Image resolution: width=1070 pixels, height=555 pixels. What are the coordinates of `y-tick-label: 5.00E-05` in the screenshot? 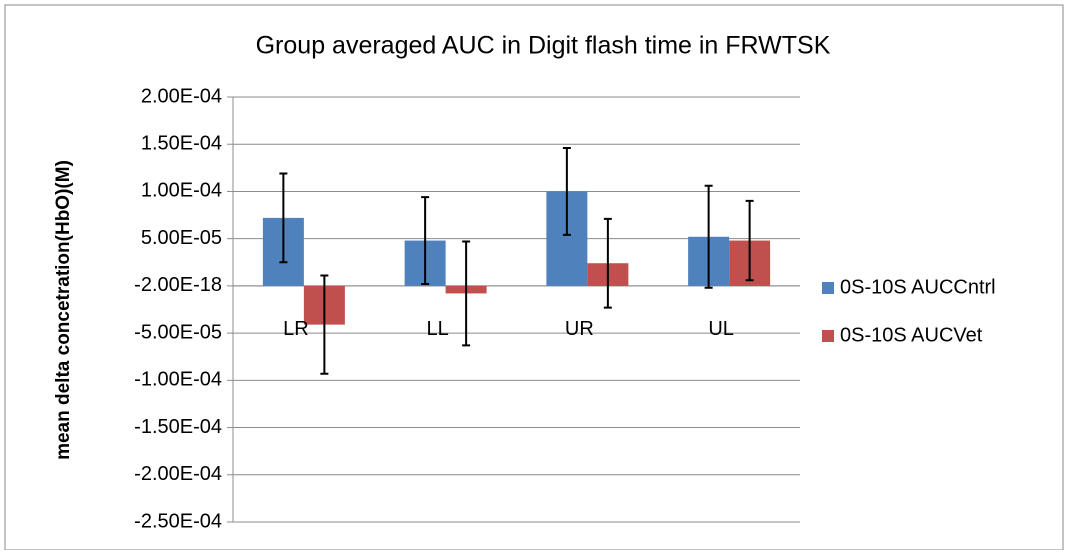 It's located at (181, 238).